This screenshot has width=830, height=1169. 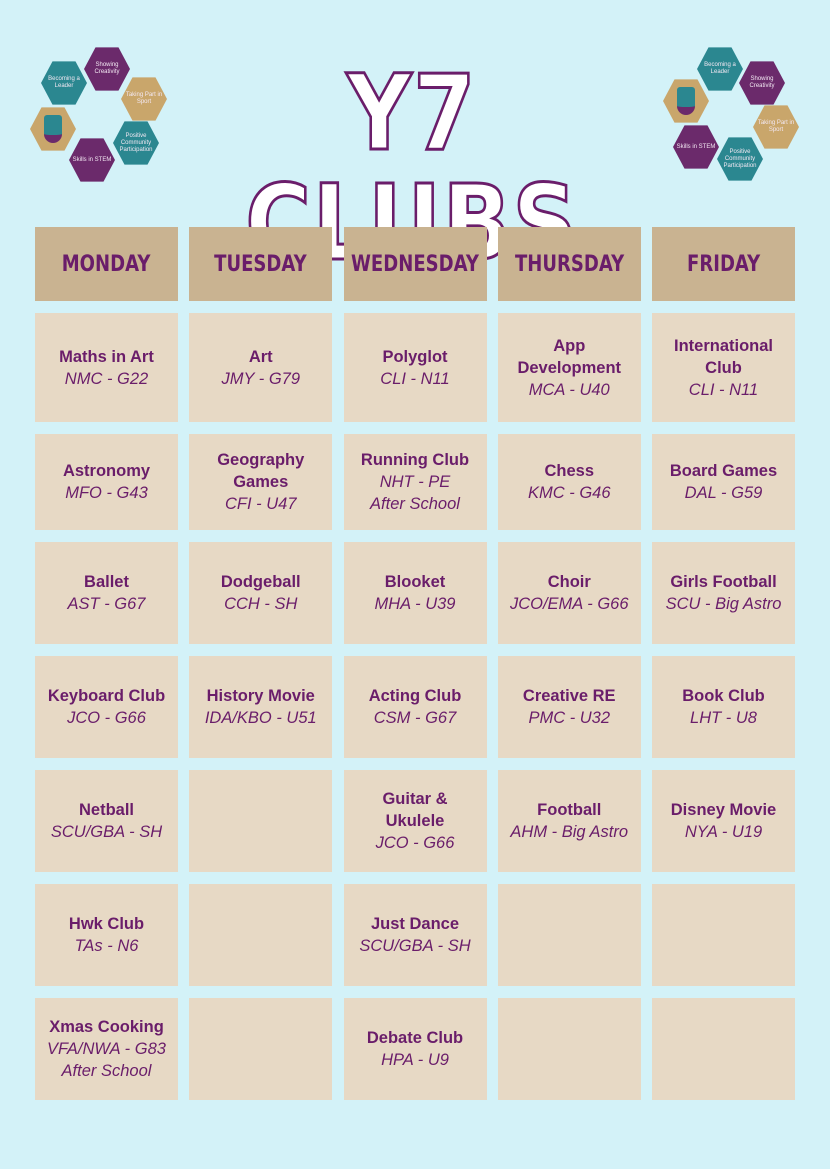 I want to click on club-name: Book Club, so click(x=723, y=696).